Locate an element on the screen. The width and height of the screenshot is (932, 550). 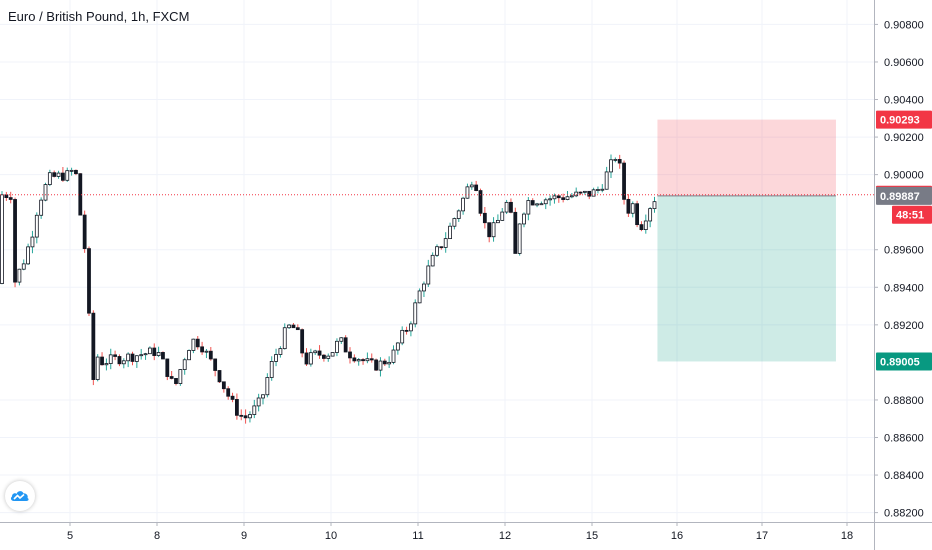
stop-price-tag: 0.90293 is located at coordinates (904, 119).